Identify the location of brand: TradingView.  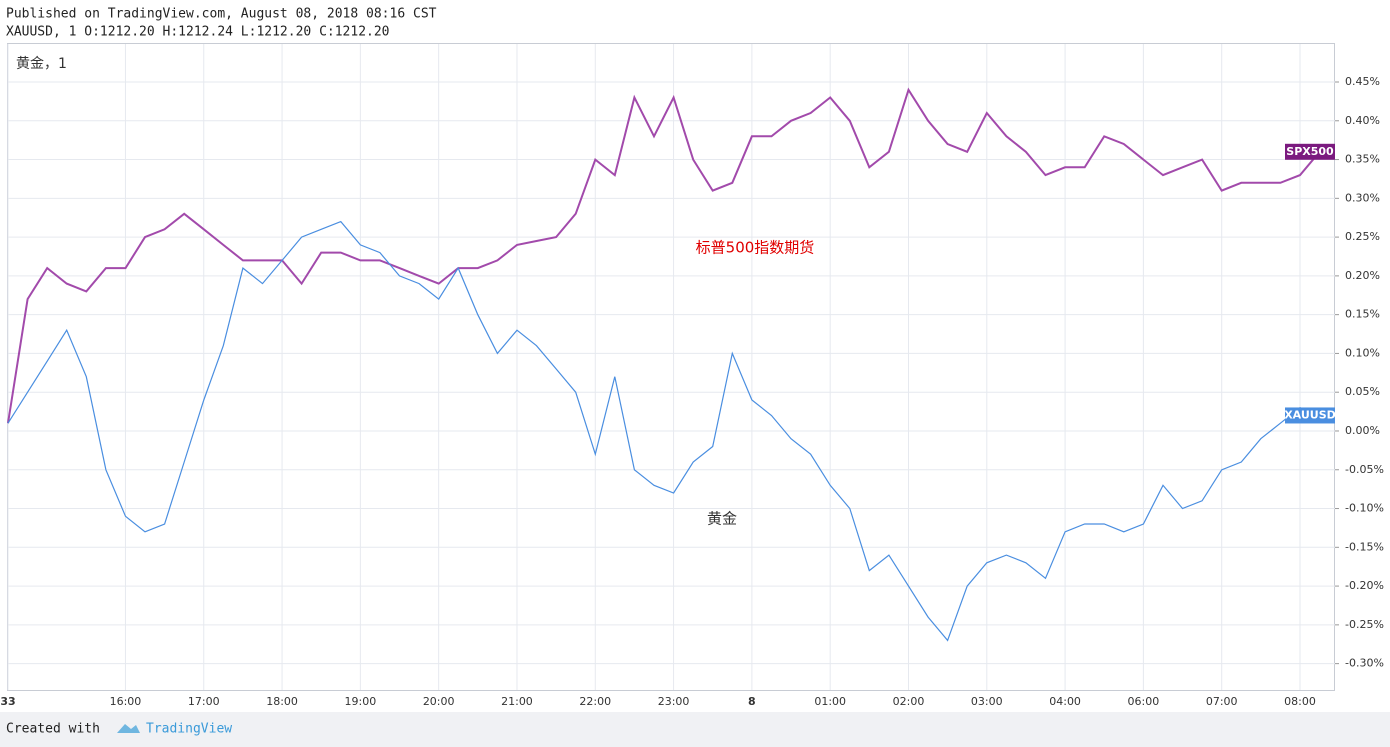
(189, 729).